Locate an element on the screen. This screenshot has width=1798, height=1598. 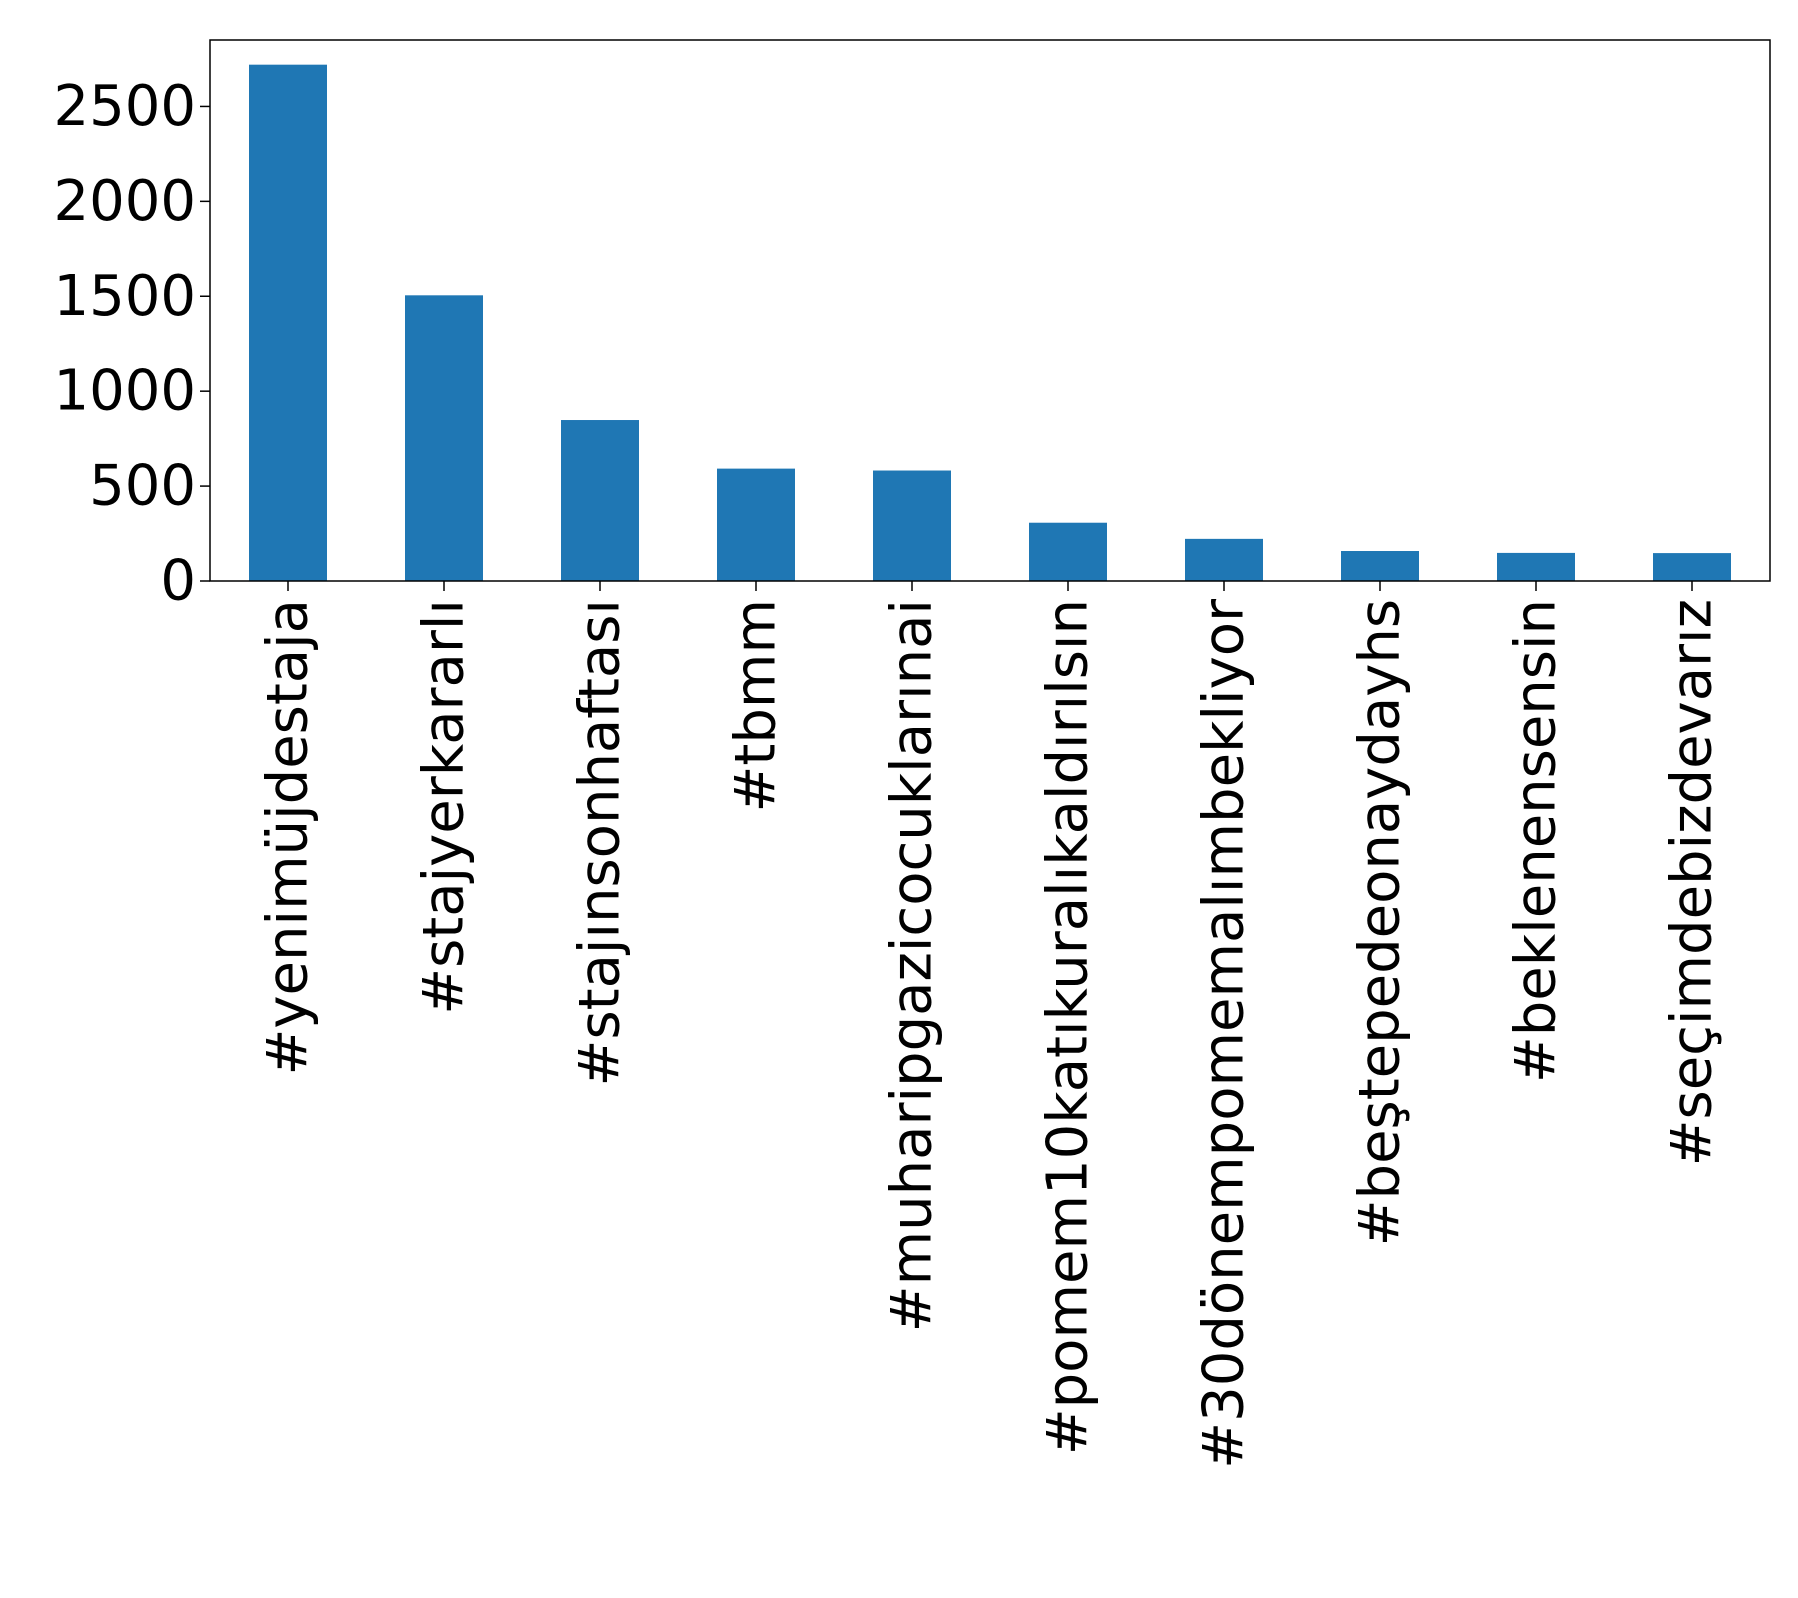
x-tick-label-1: #stajyerkararlı is located at coordinates (444, 807).